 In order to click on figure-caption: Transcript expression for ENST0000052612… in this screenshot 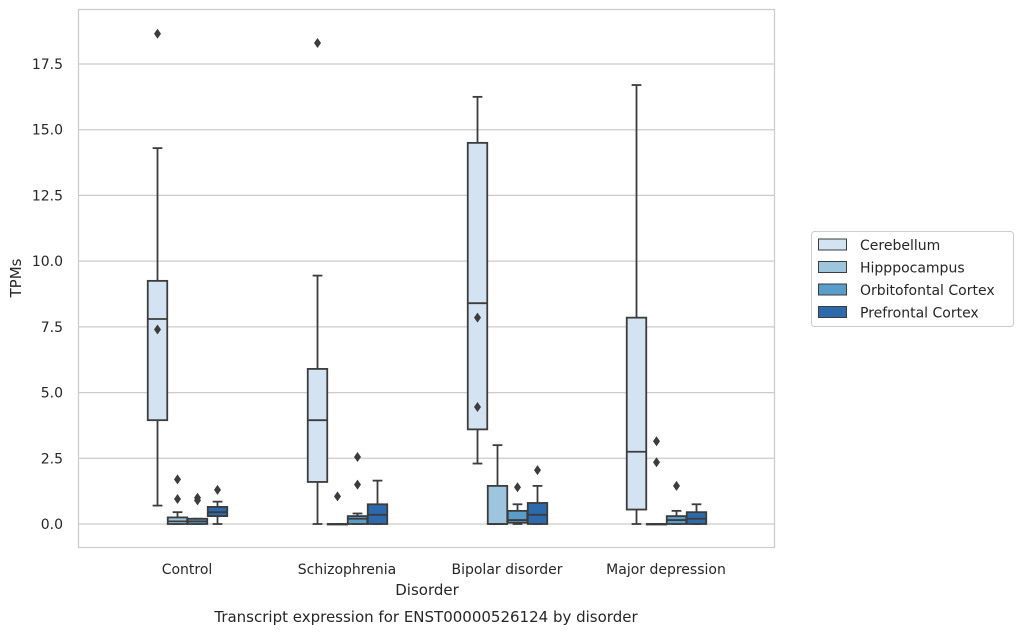, I will do `click(425, 617)`.